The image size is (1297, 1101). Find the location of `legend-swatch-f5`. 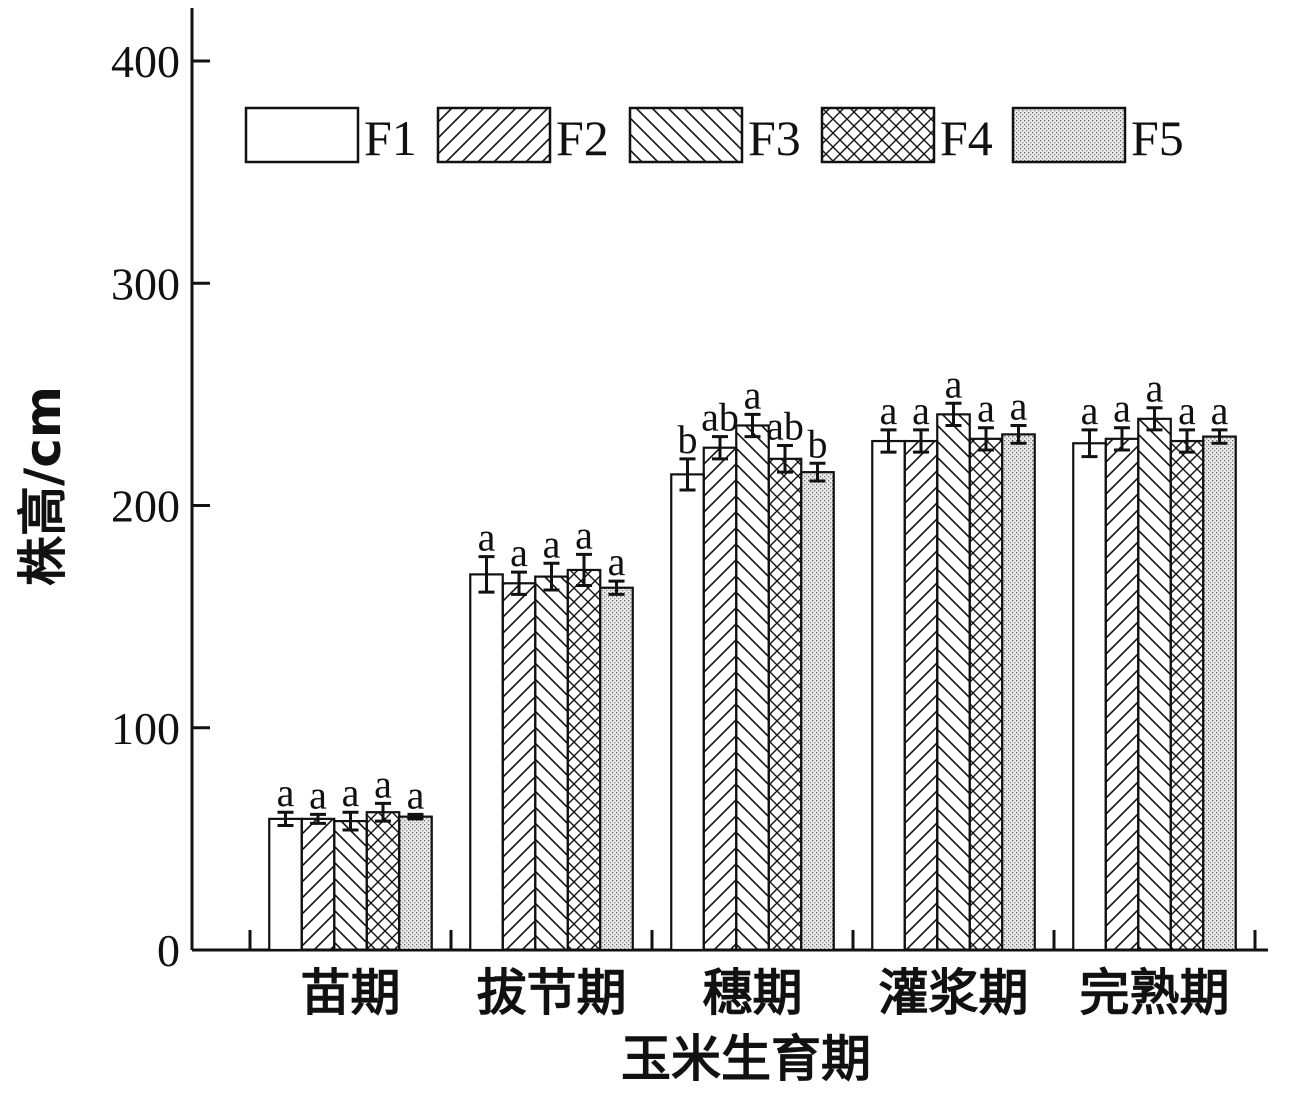

legend-swatch-f5 is located at coordinates (1069, 135).